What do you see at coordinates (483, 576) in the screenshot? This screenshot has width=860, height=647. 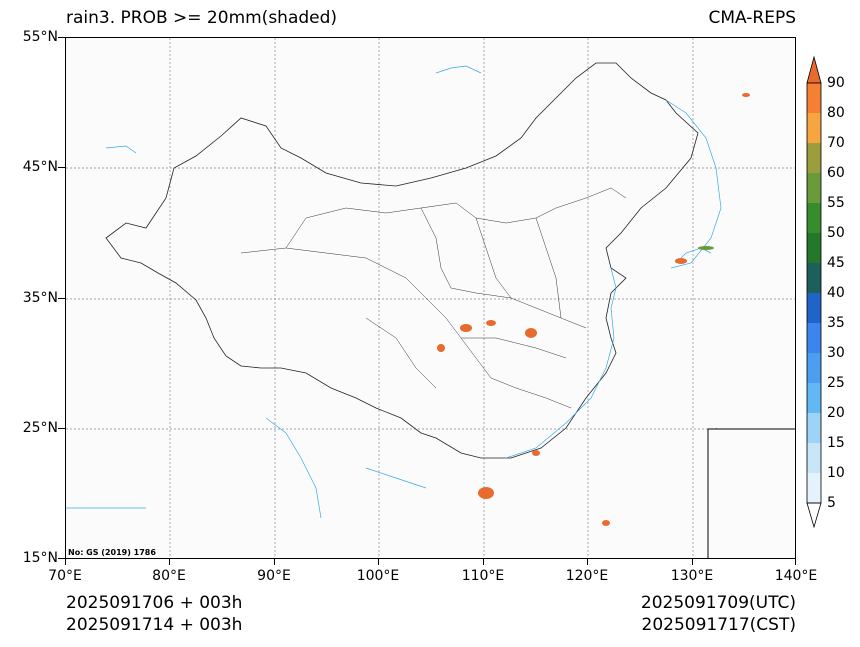 I see `lon-label: 110°E` at bounding box center [483, 576].